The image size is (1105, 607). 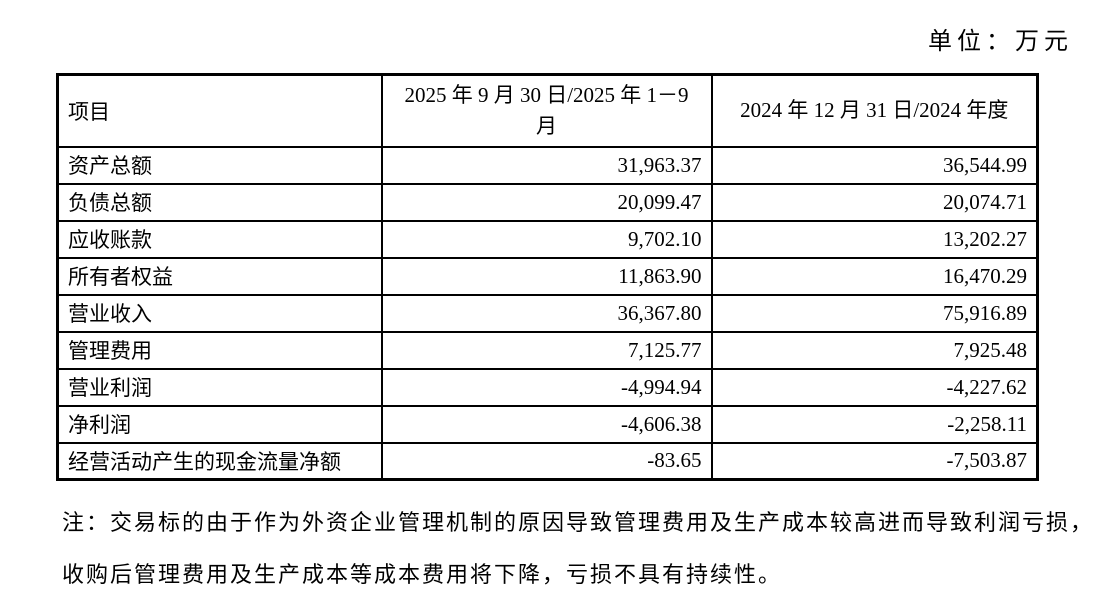 What do you see at coordinates (874, 350) in the screenshot?
I see `prior-period-value: 7,925.48` at bounding box center [874, 350].